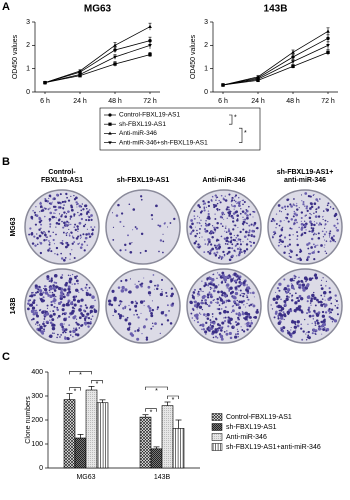  Describe the element at coordinates (62, 227) in the screenshot. I see `plate` at that location.